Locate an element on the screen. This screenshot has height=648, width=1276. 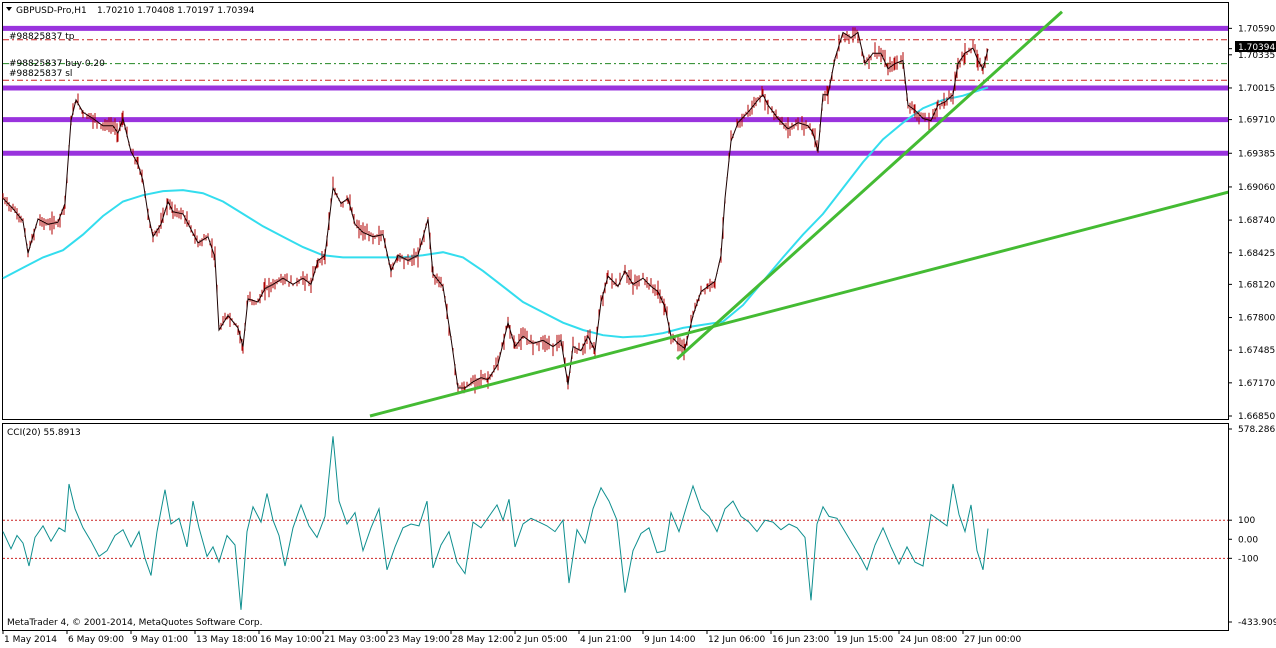
time-tick-label: 24 Jun 08:00 is located at coordinates (928, 640).